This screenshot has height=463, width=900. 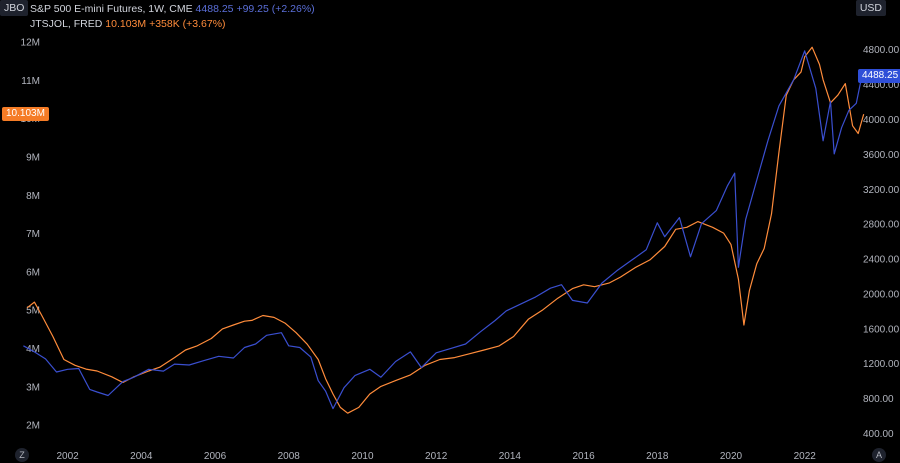 What do you see at coordinates (141, 456) in the screenshot?
I see `x-axis-tick: 2004` at bounding box center [141, 456].